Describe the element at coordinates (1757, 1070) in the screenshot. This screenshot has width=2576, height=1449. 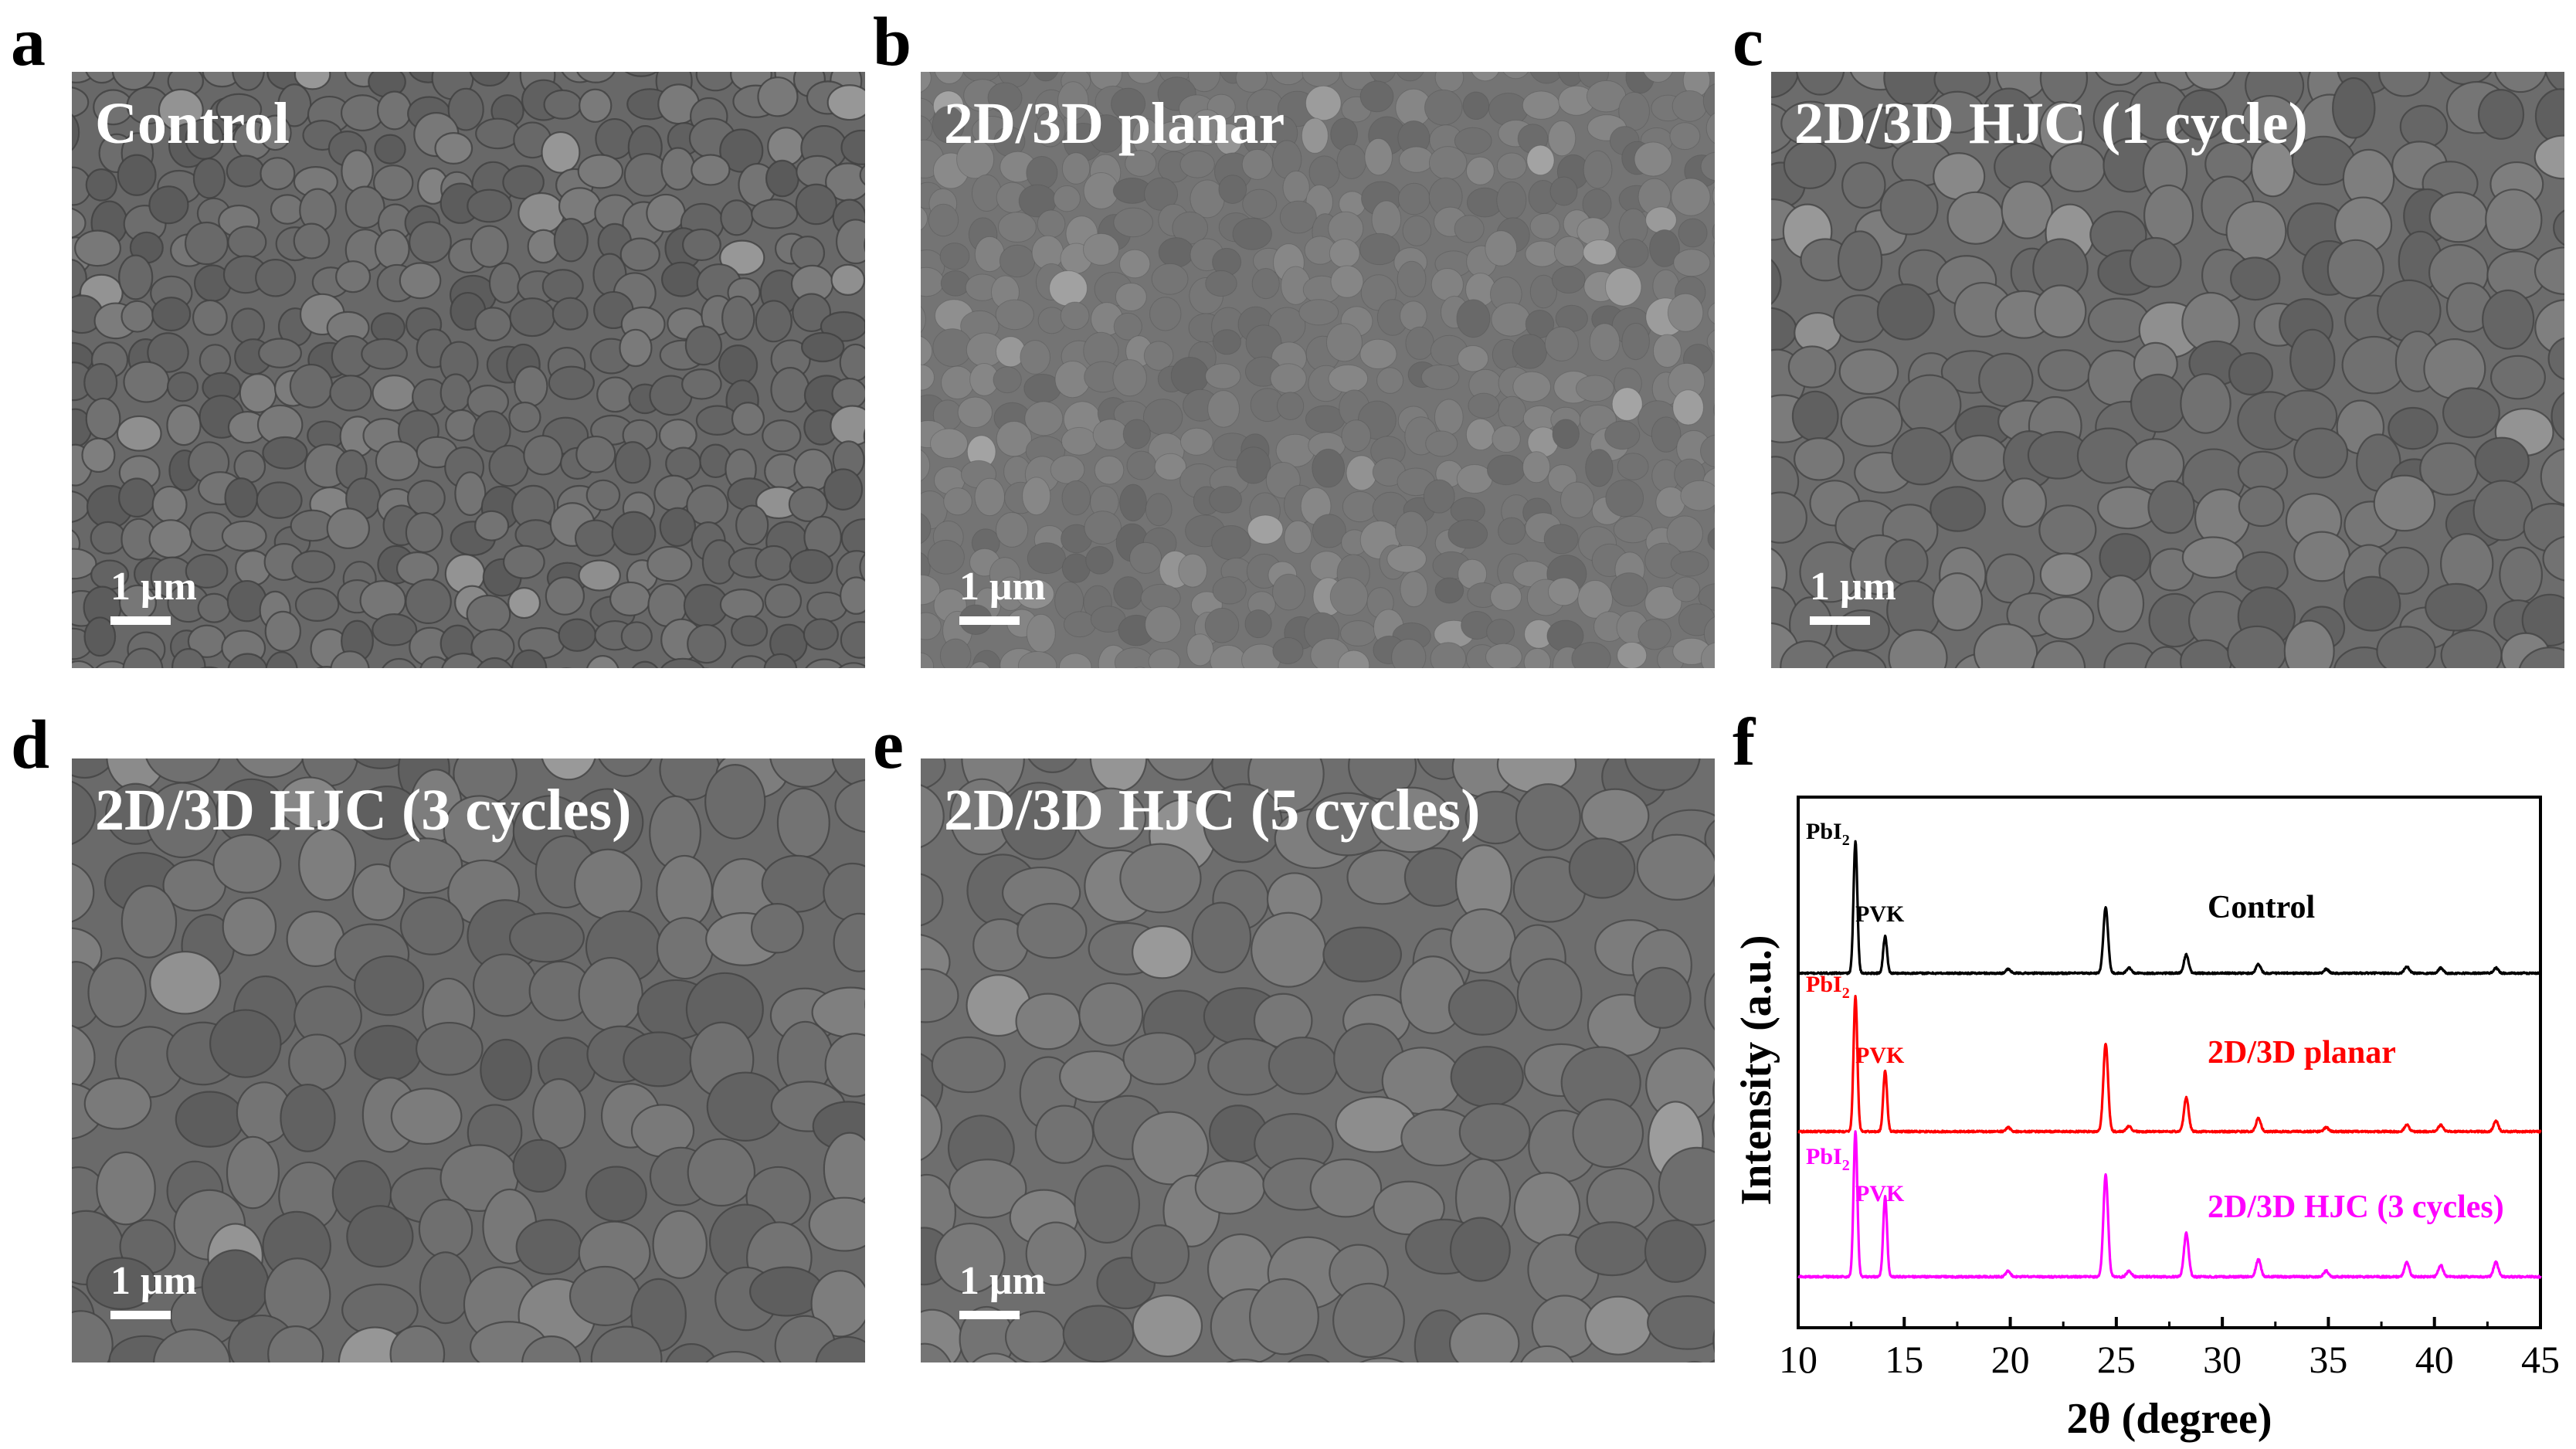
I see `y-axis-label: Intensity (a.u.)` at that location.